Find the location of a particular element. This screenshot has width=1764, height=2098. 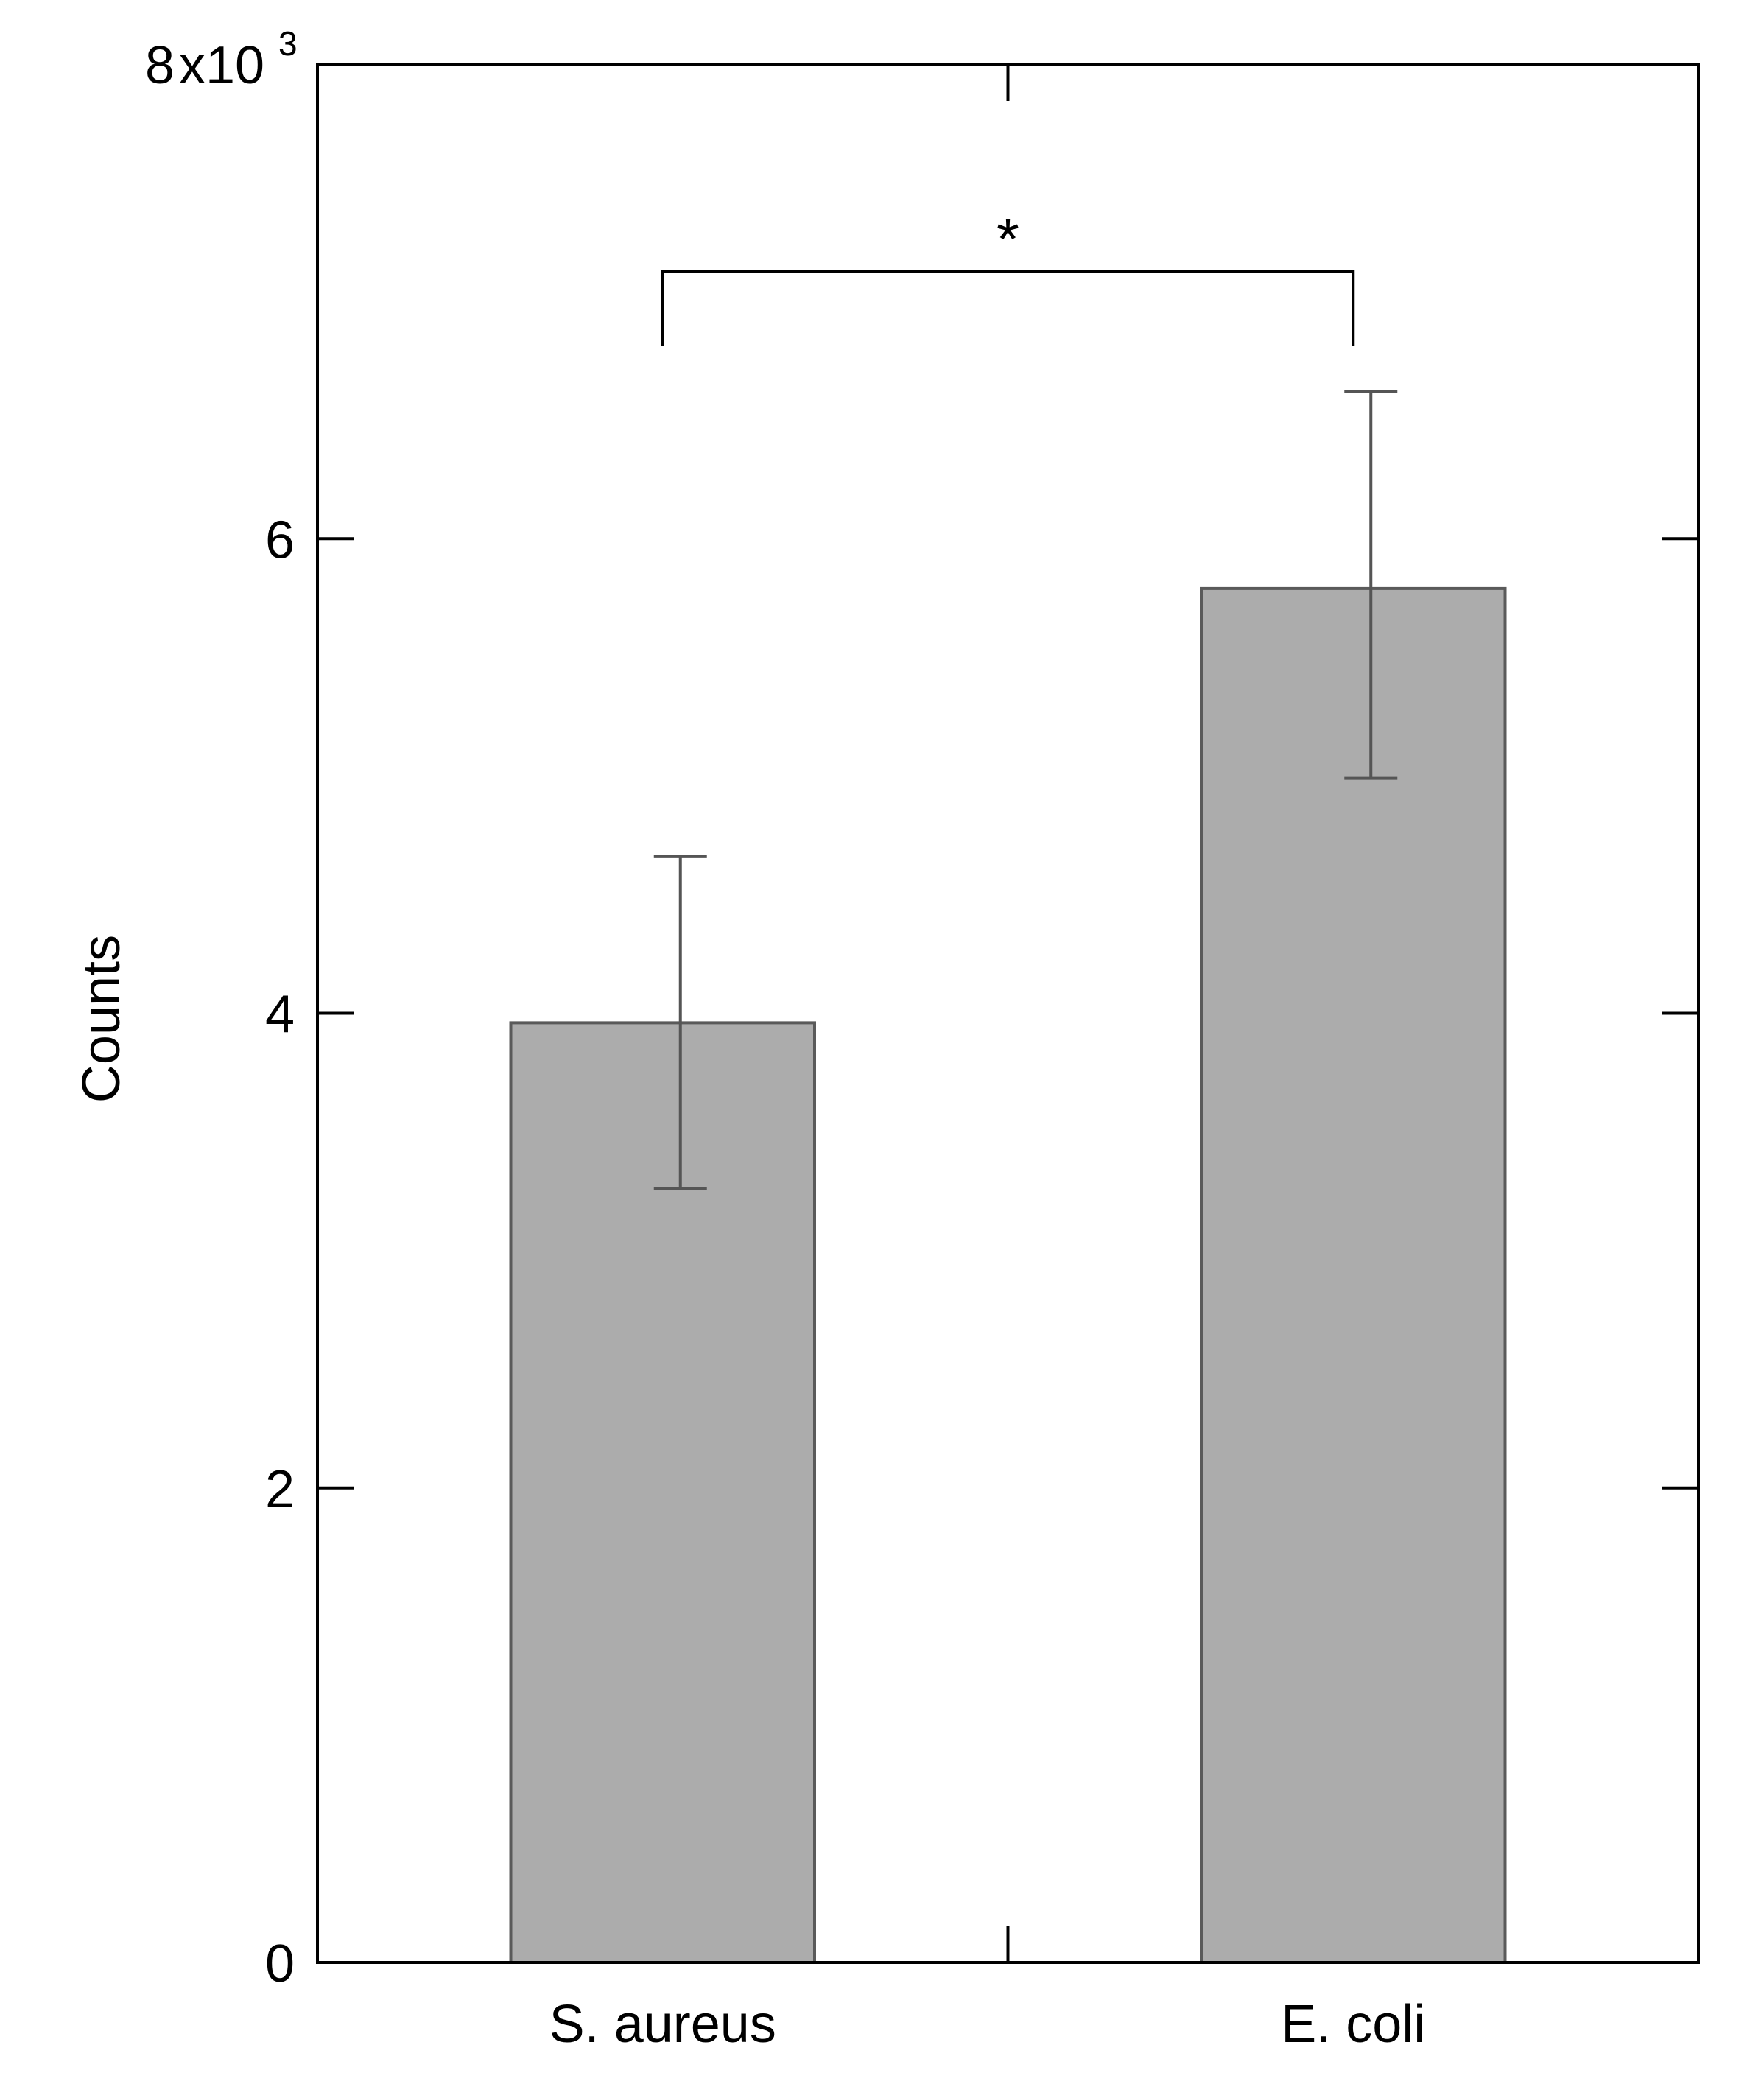

x-tick-label-0: S. aureus is located at coordinates (662, 2024).